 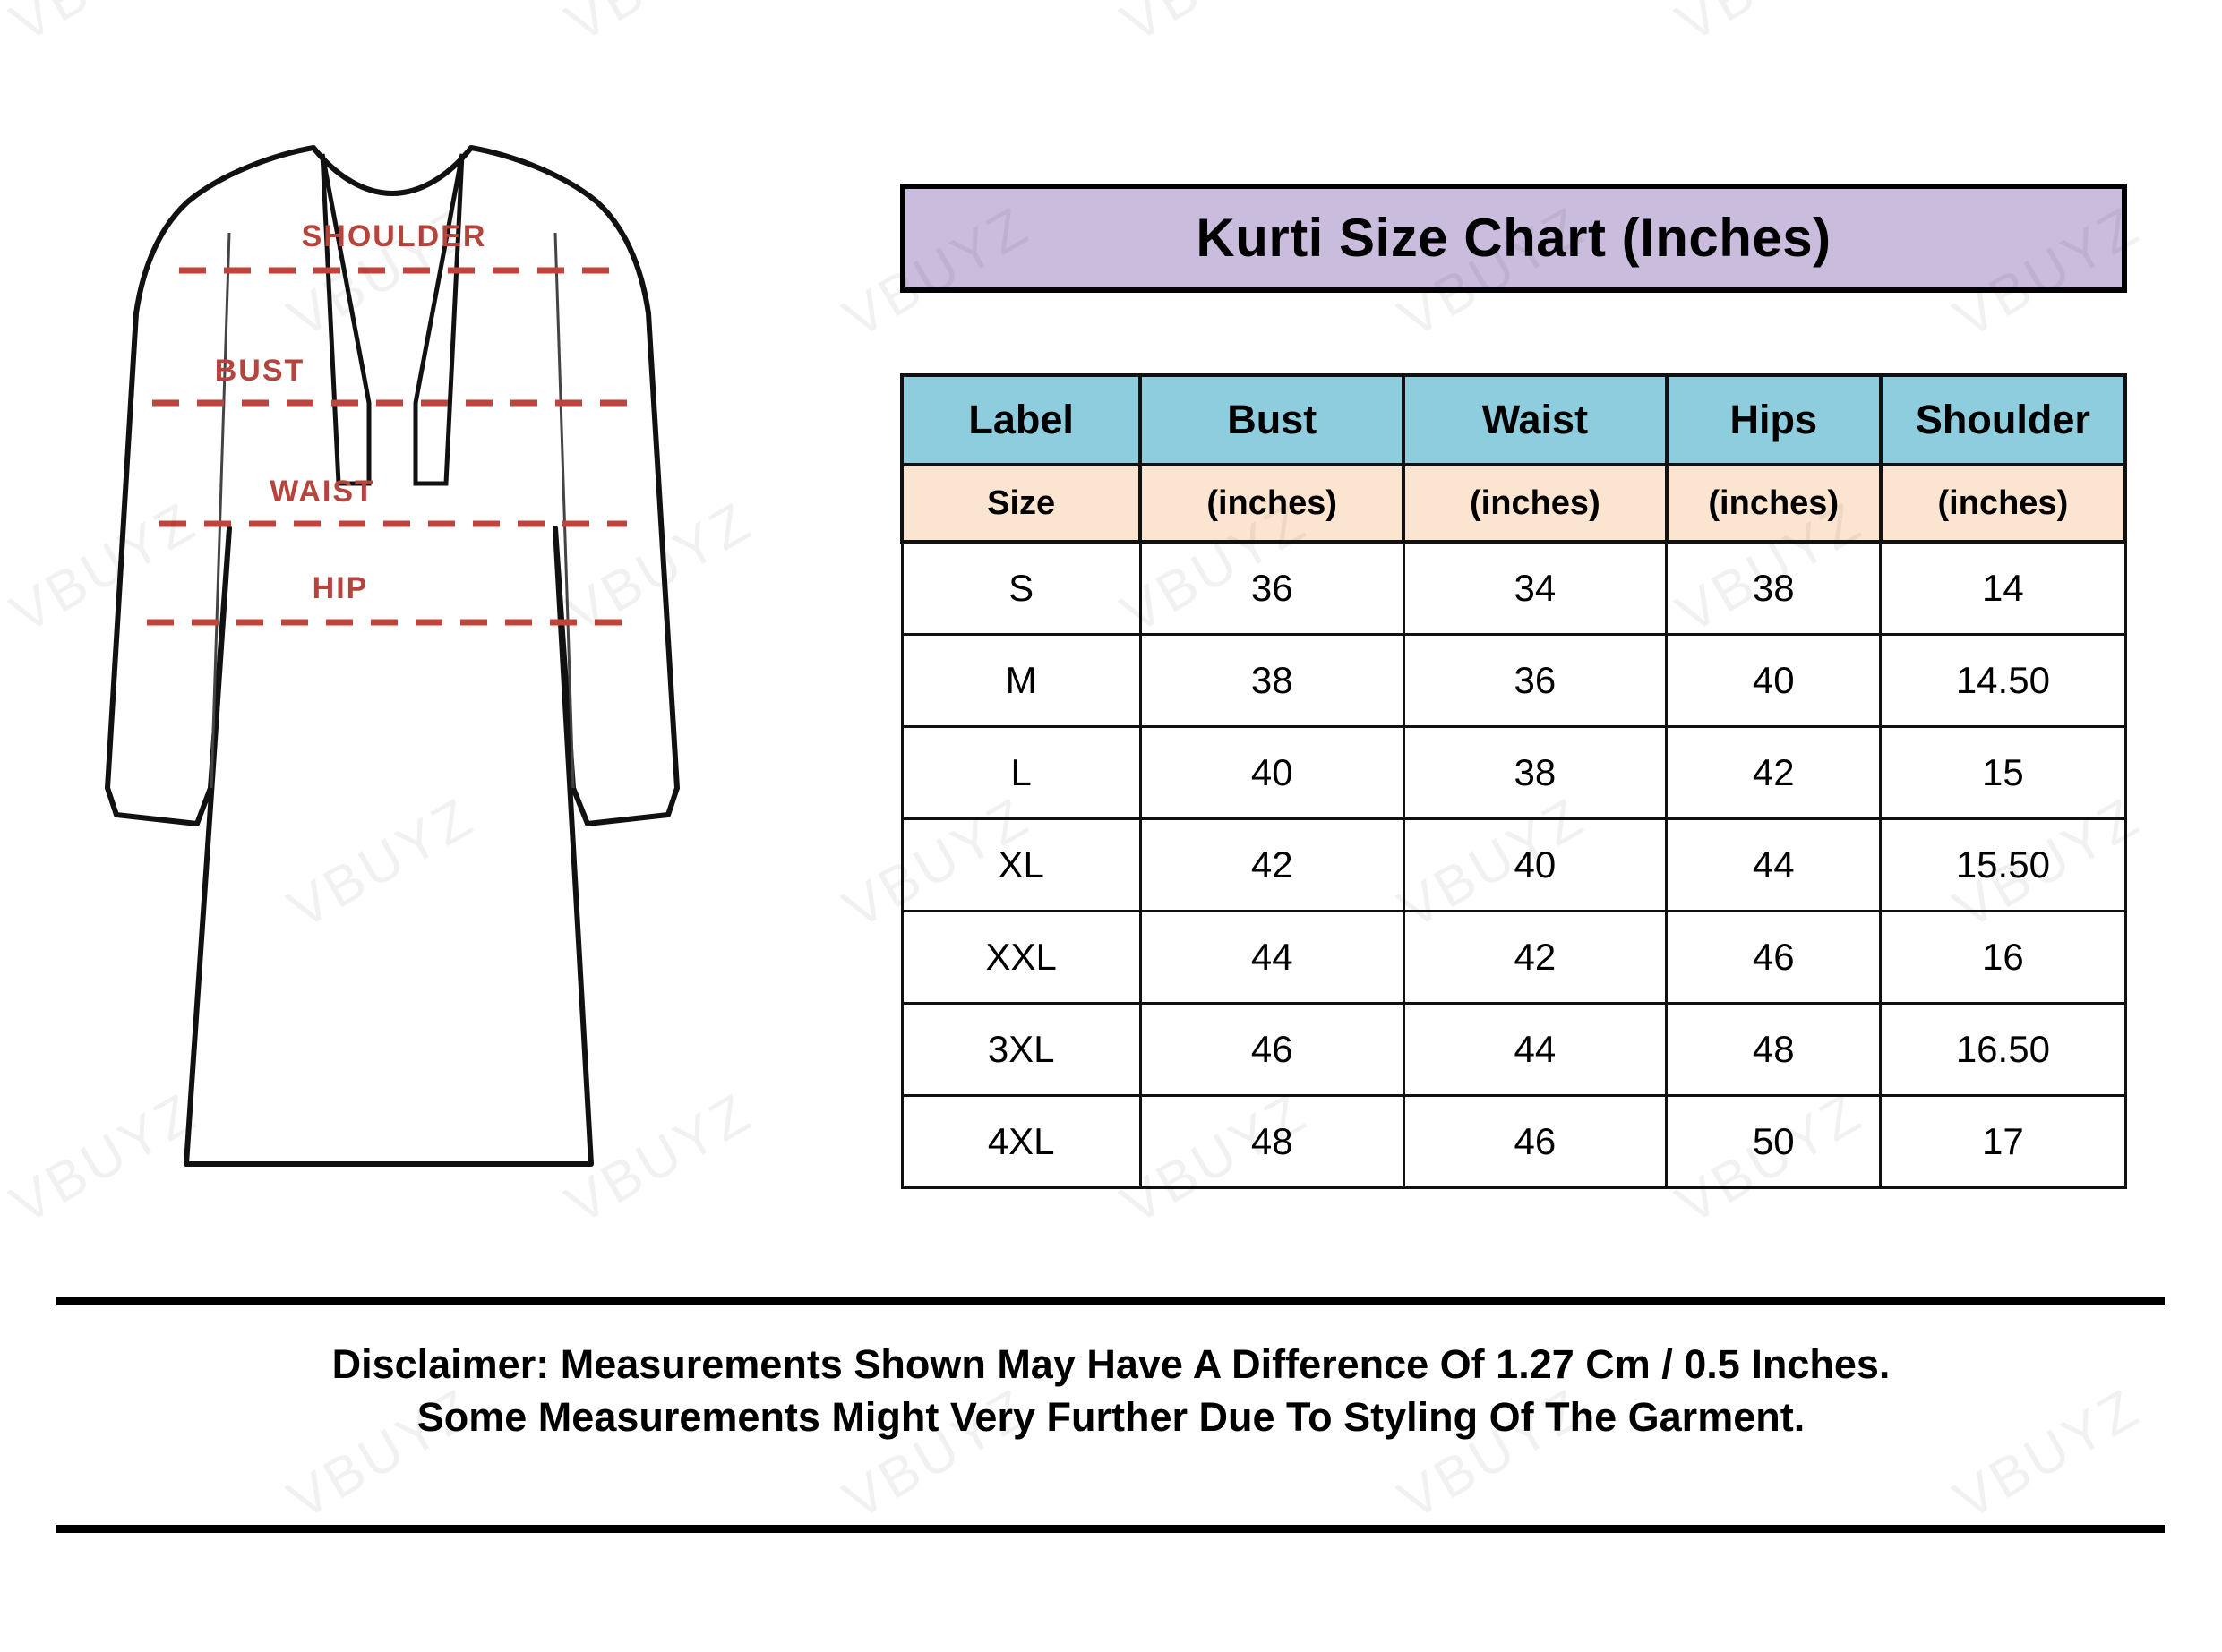 What do you see at coordinates (1774, 1141) in the screenshot?
I see `cell-hips: 50` at bounding box center [1774, 1141].